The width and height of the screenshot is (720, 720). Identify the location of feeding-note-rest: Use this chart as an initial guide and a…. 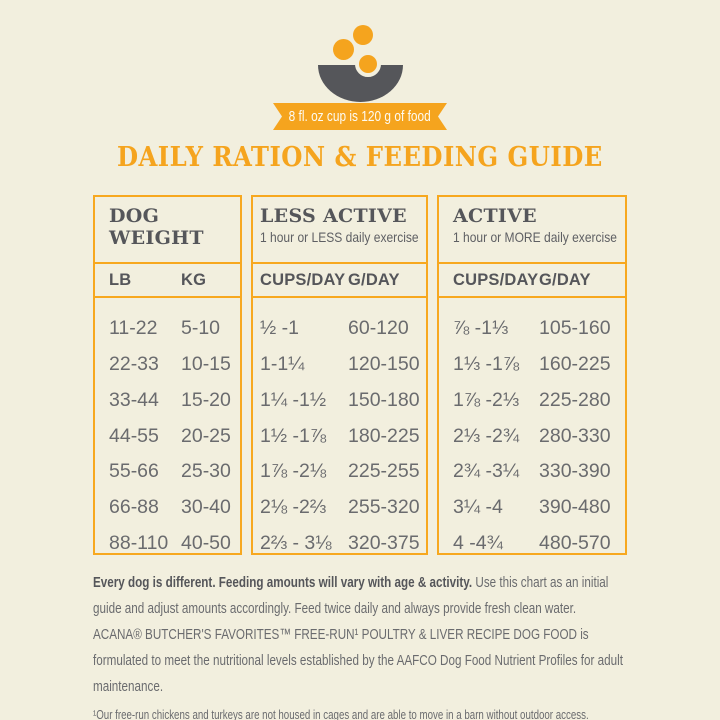
(351, 595).